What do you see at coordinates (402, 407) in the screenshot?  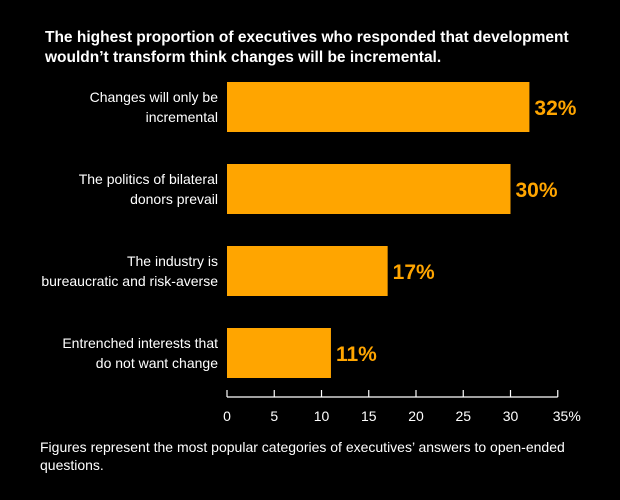 I see `x-axis: 0 5 10 15 20 25 30 35%` at bounding box center [402, 407].